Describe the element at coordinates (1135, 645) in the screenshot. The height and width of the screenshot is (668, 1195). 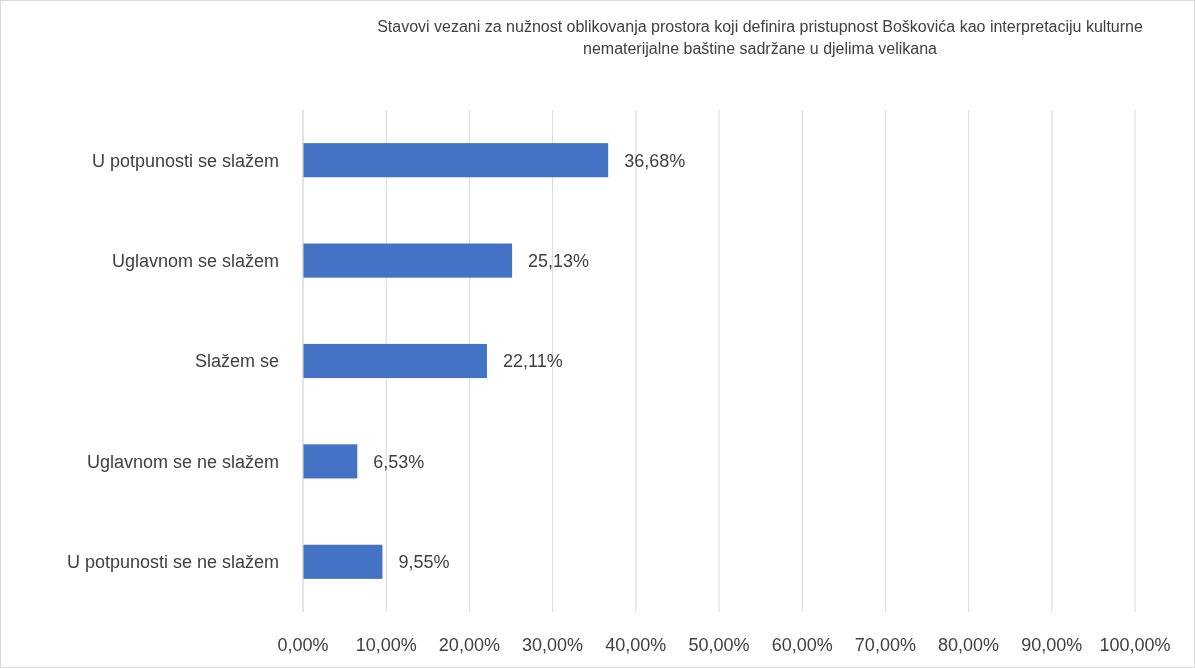
I see `x-tick-label: 100,00%` at that location.